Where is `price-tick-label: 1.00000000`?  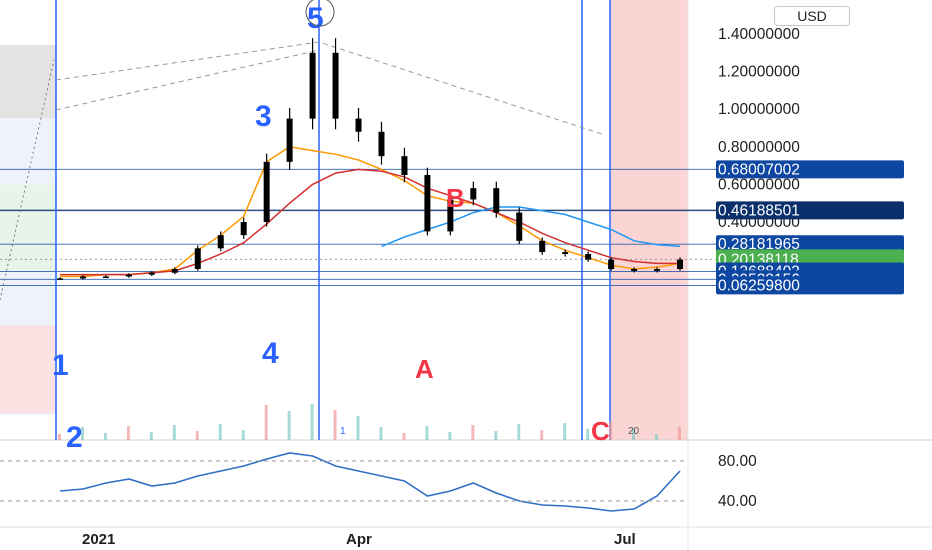
price-tick-label: 1.00000000 is located at coordinates (759, 109).